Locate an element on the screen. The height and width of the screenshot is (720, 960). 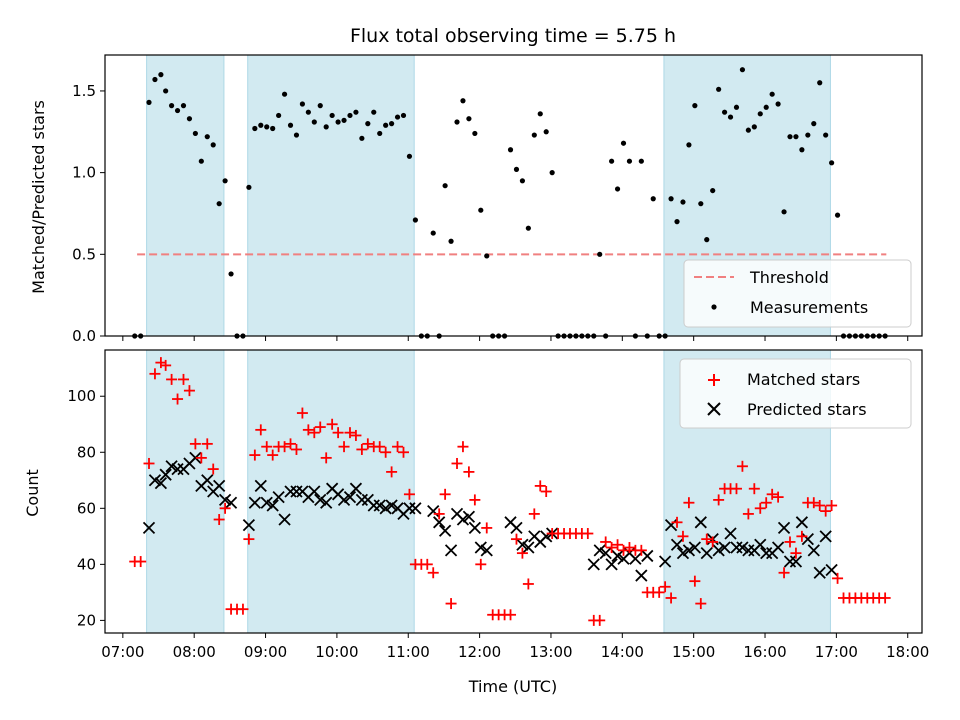
ratio-legend-box is located at coordinates (797, 293).